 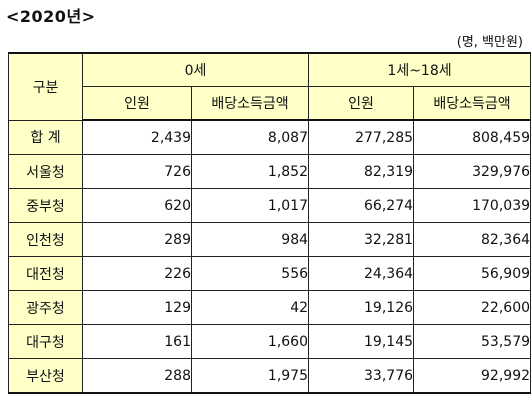 I want to click on cell-people-age-0: 129, so click(x=137, y=307).